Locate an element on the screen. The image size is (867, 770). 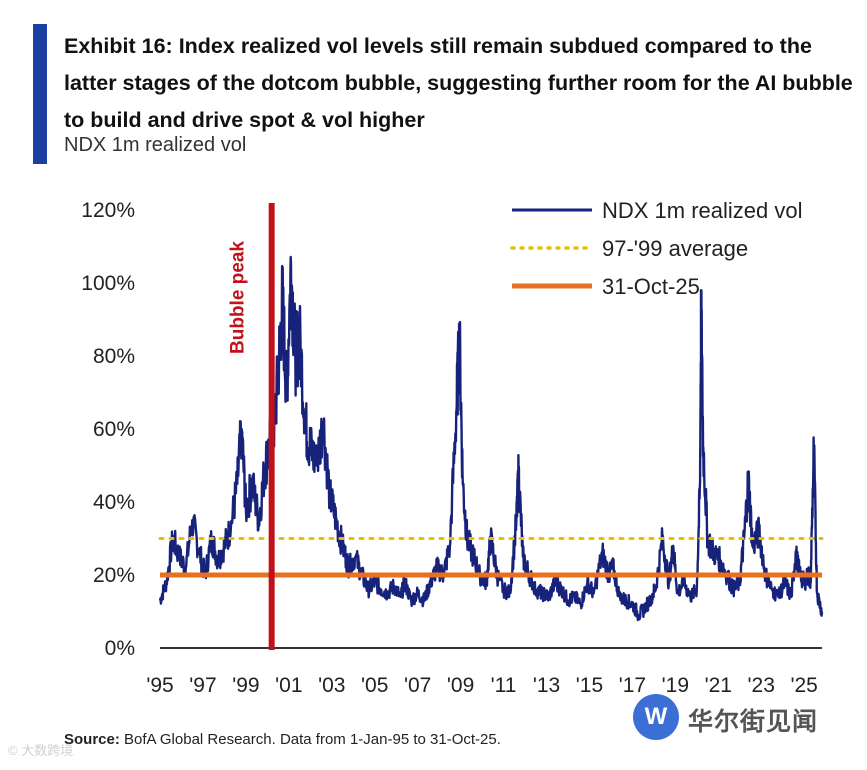
y-axis-ticks: 0% 20% 40% 60% 80% 100% 120% is located at coordinates (108, 429).